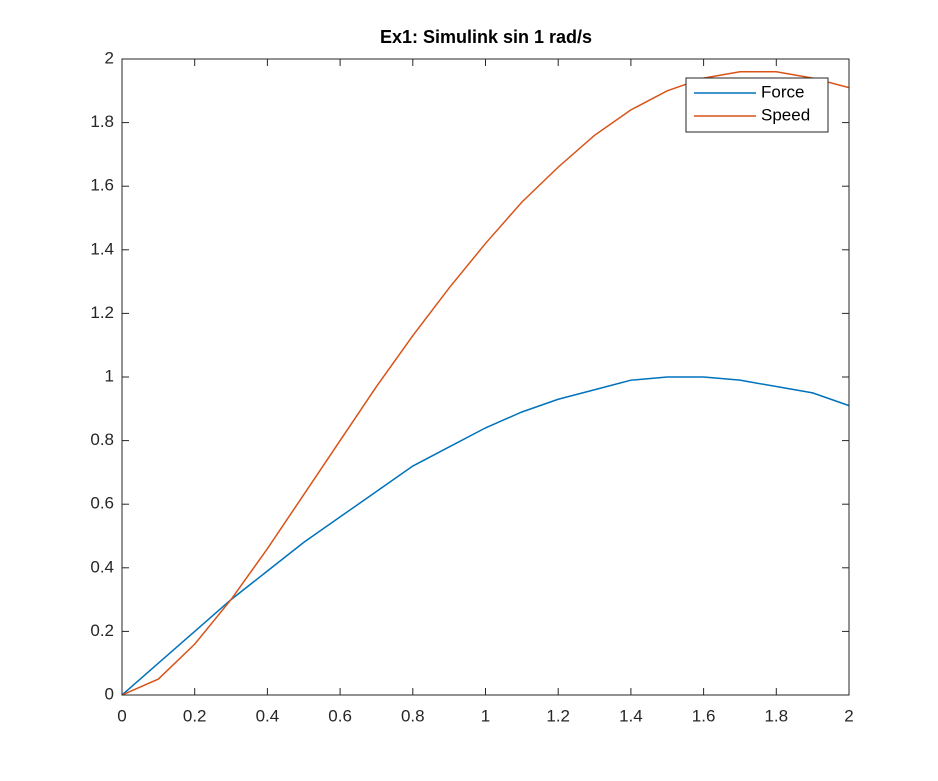 This screenshot has height=781, width=938. I want to click on x-tick-label: 0, so click(121, 715).